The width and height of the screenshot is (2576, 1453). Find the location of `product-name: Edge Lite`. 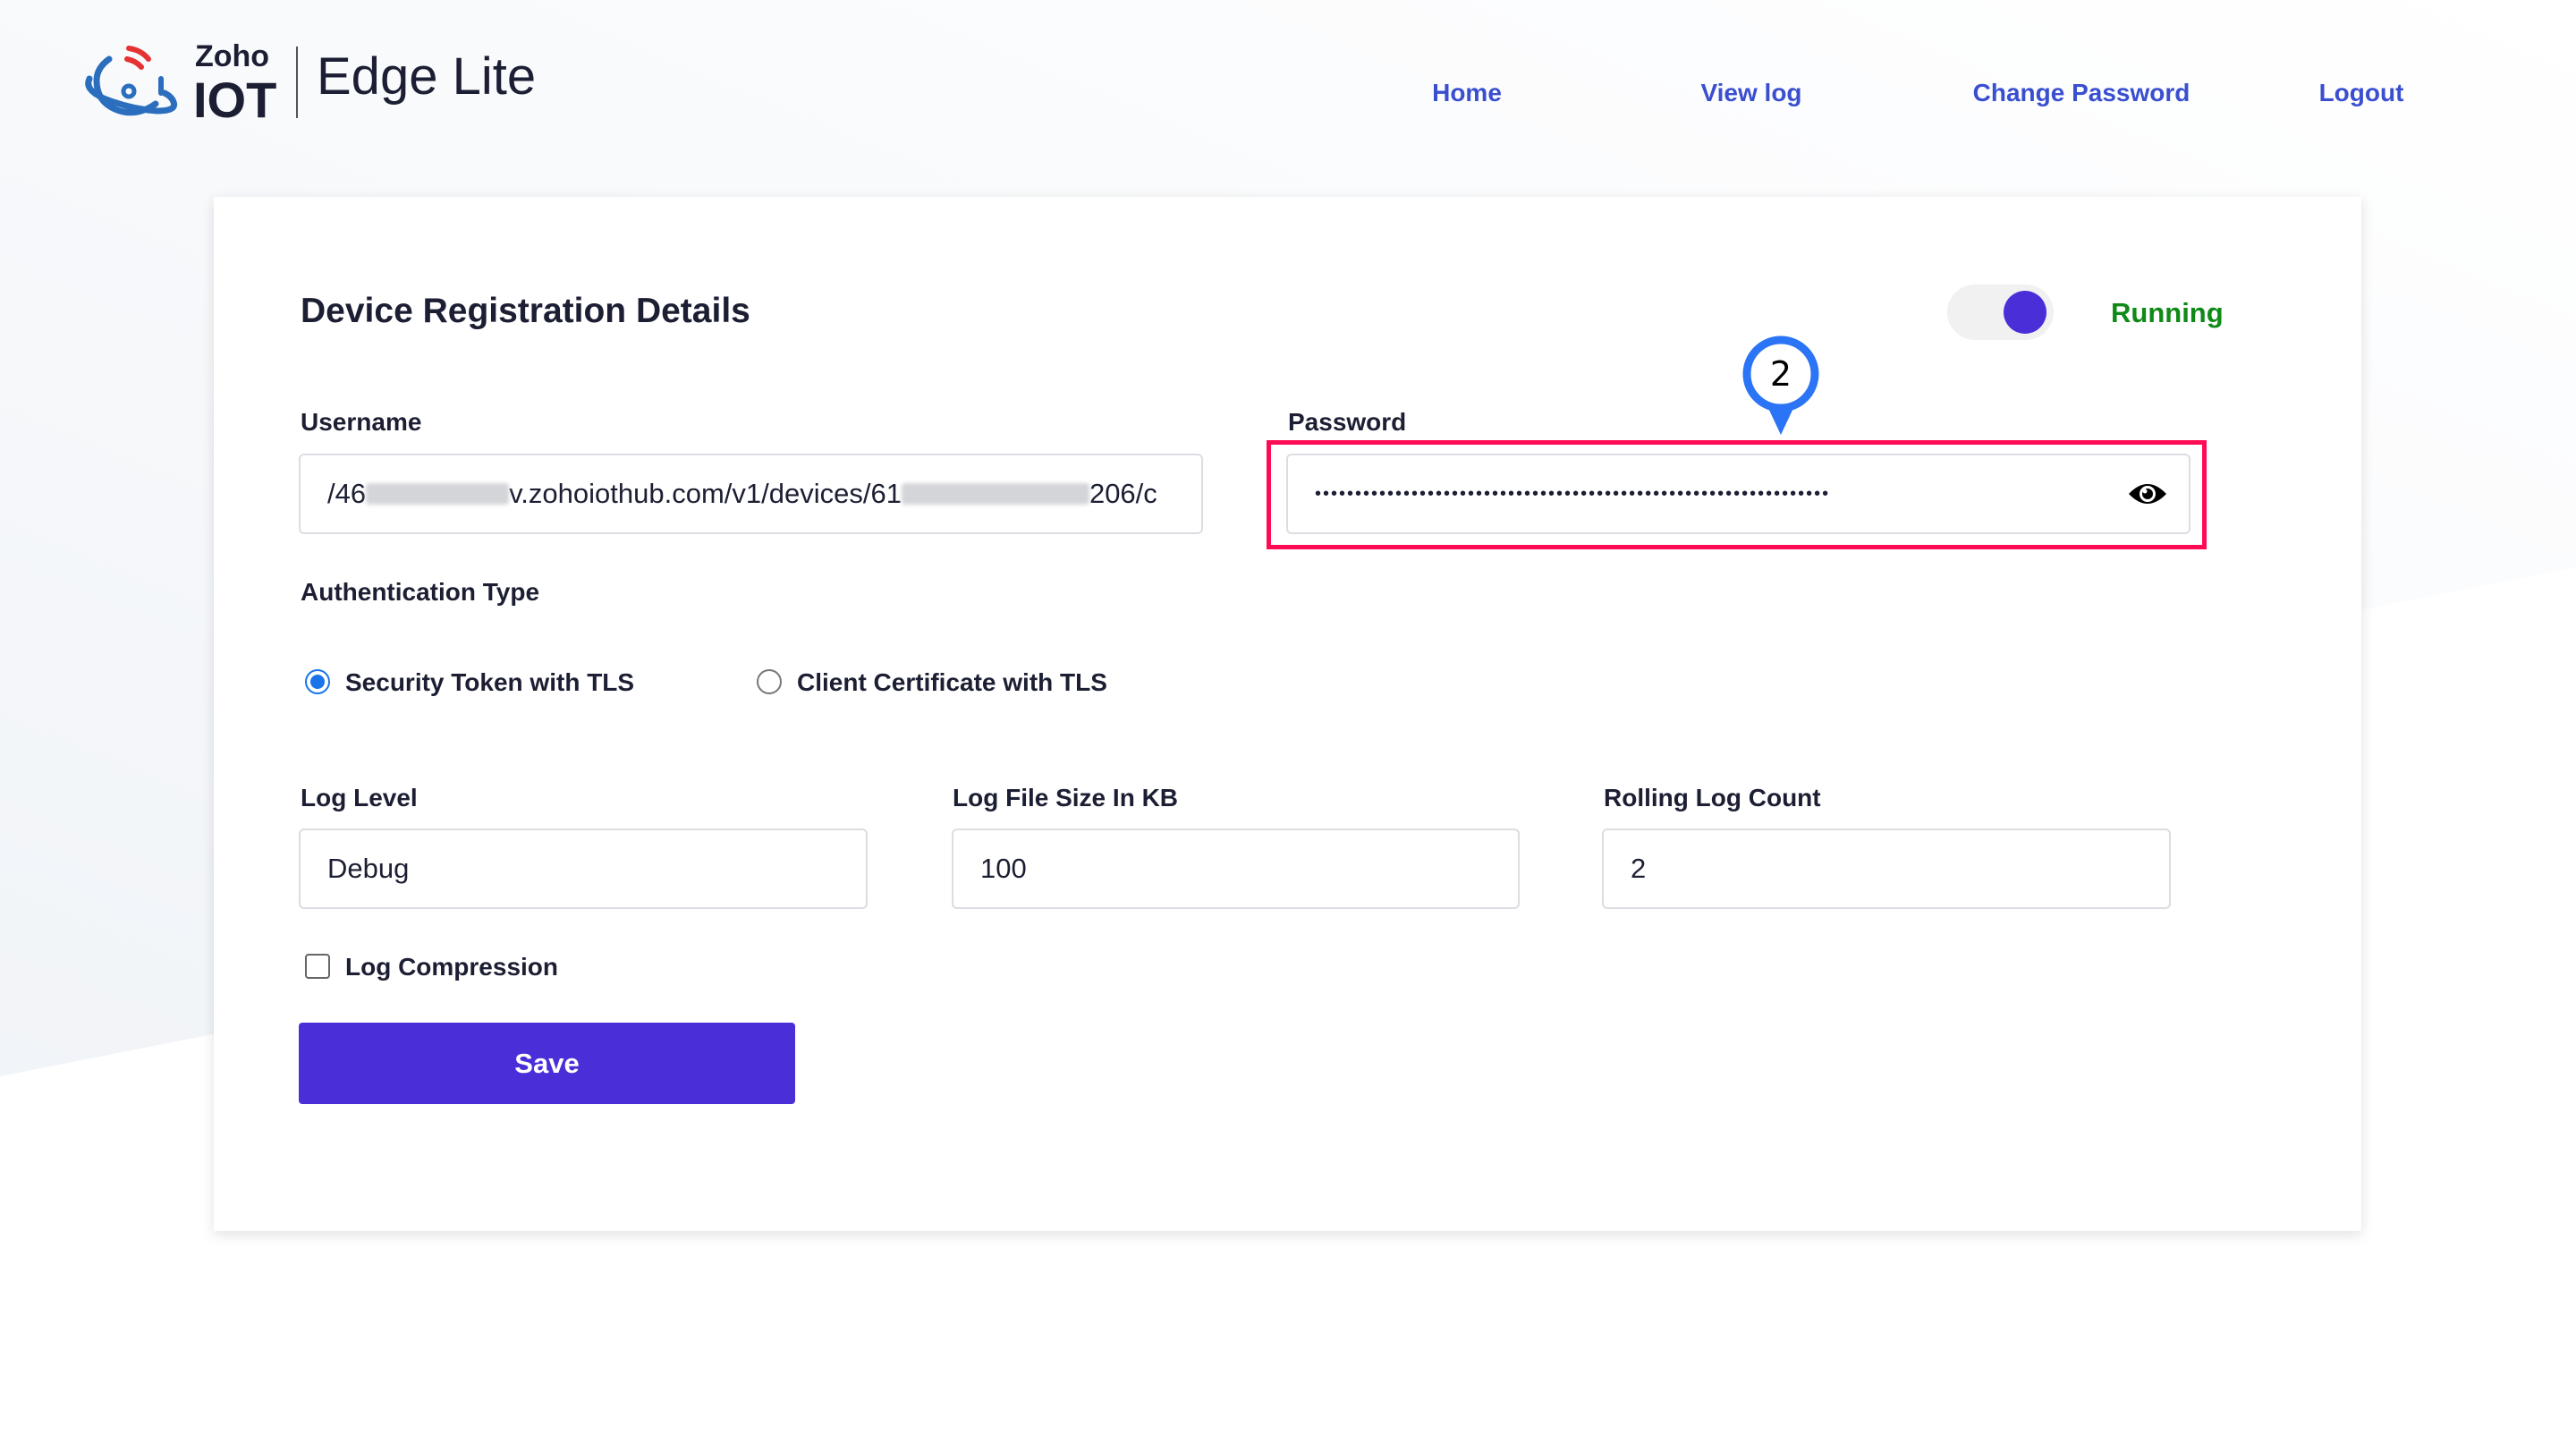

product-name: Edge Lite is located at coordinates (427, 76).